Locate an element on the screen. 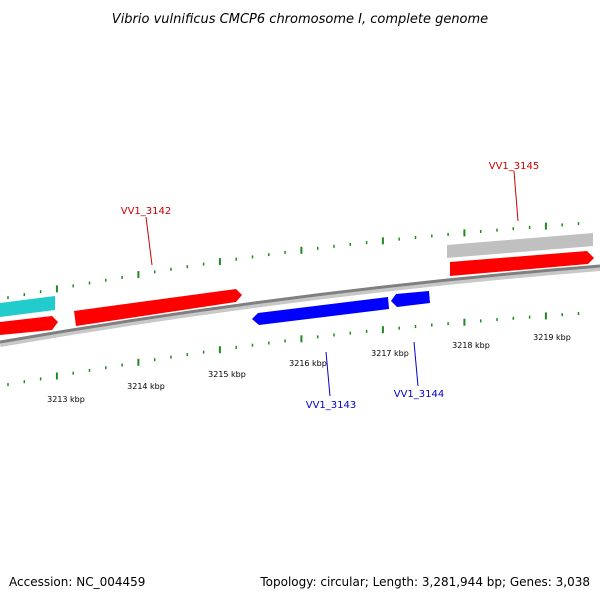 The image size is (600, 600). feature-cyan-left is located at coordinates (27, 306).